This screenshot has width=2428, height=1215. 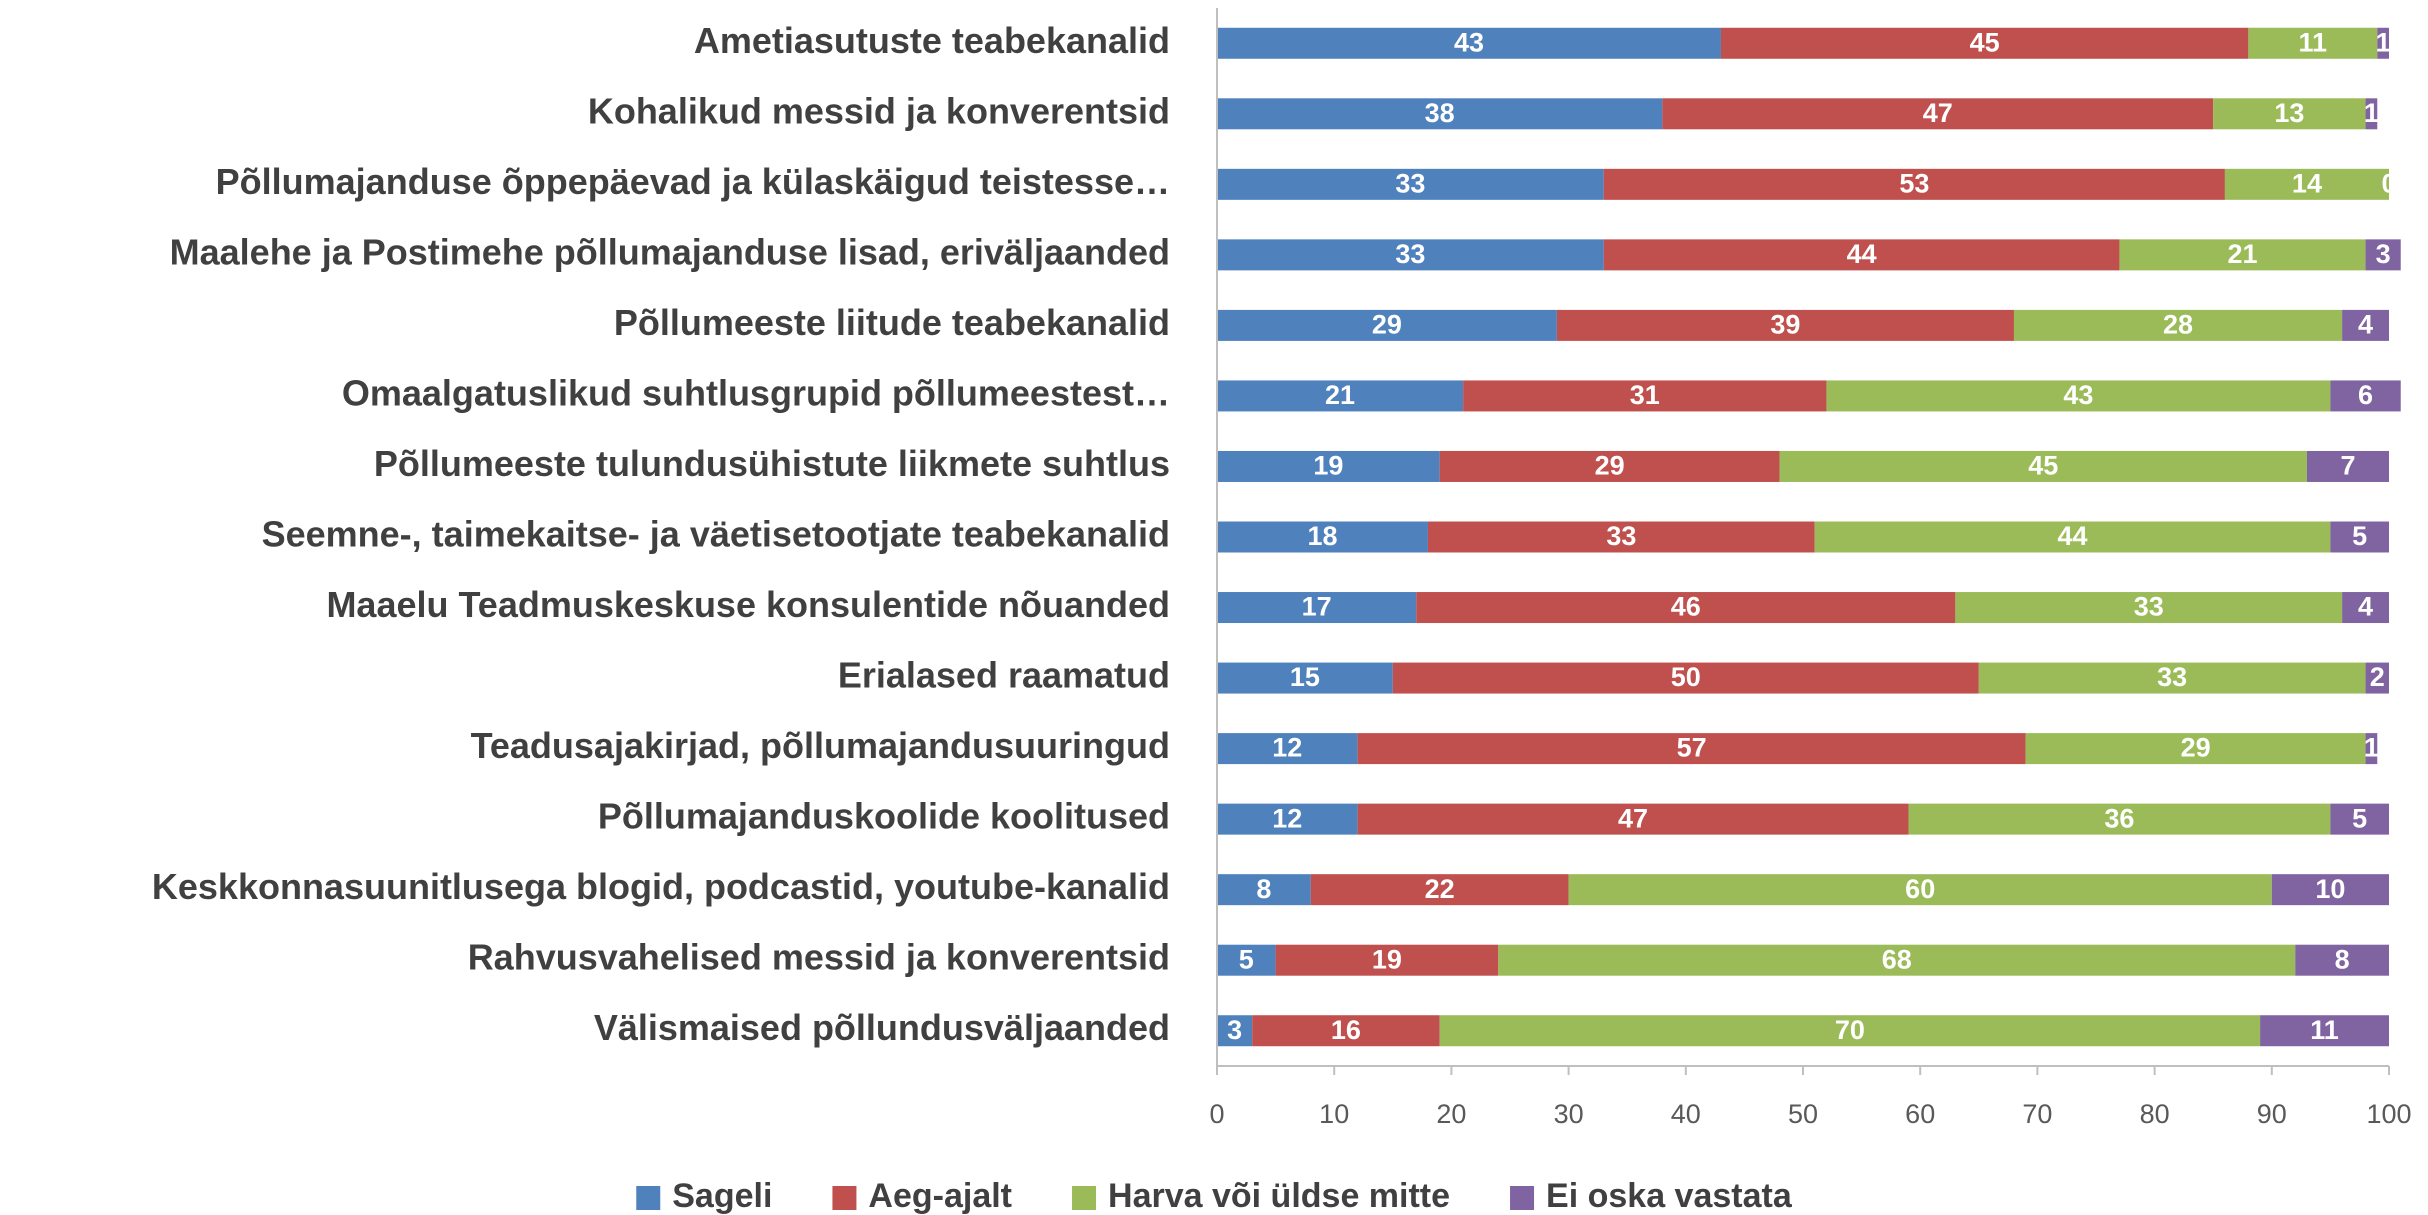 I want to click on category-label: Teadusajakirjad, põllumajandusuuringud, so click(x=820, y=745).